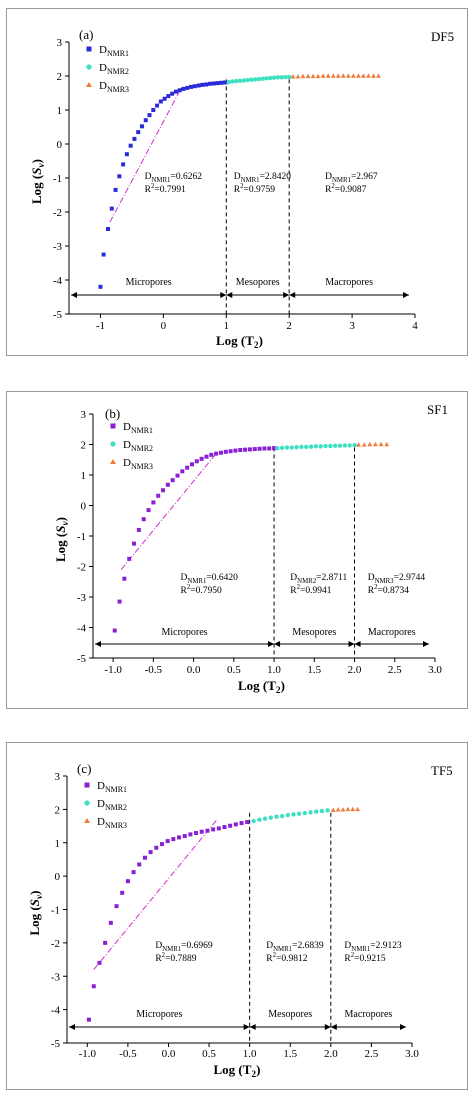 The width and height of the screenshot is (474, 1093). What do you see at coordinates (397, 579) in the screenshot?
I see `fractal-dimension-label: DNMR3=2.9744` at bounding box center [397, 579].